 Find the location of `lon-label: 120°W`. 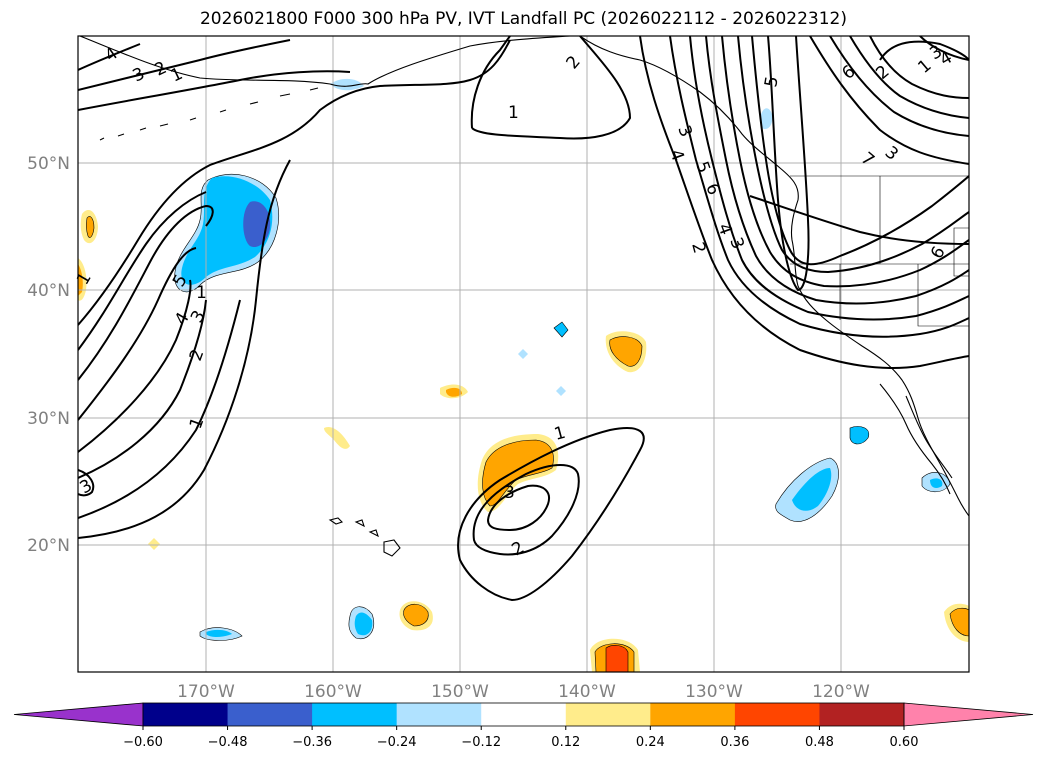

lon-label: 120°W is located at coordinates (841, 692).